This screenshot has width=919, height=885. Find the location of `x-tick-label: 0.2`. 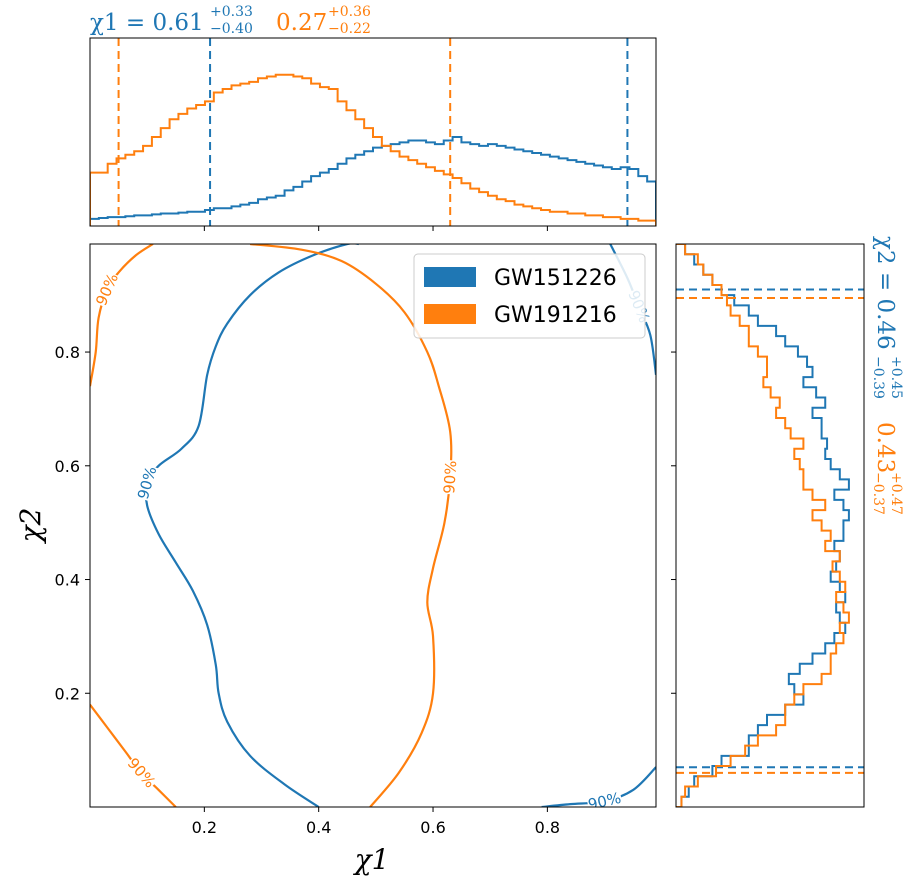

x-tick-label: 0.2 is located at coordinates (204, 827).